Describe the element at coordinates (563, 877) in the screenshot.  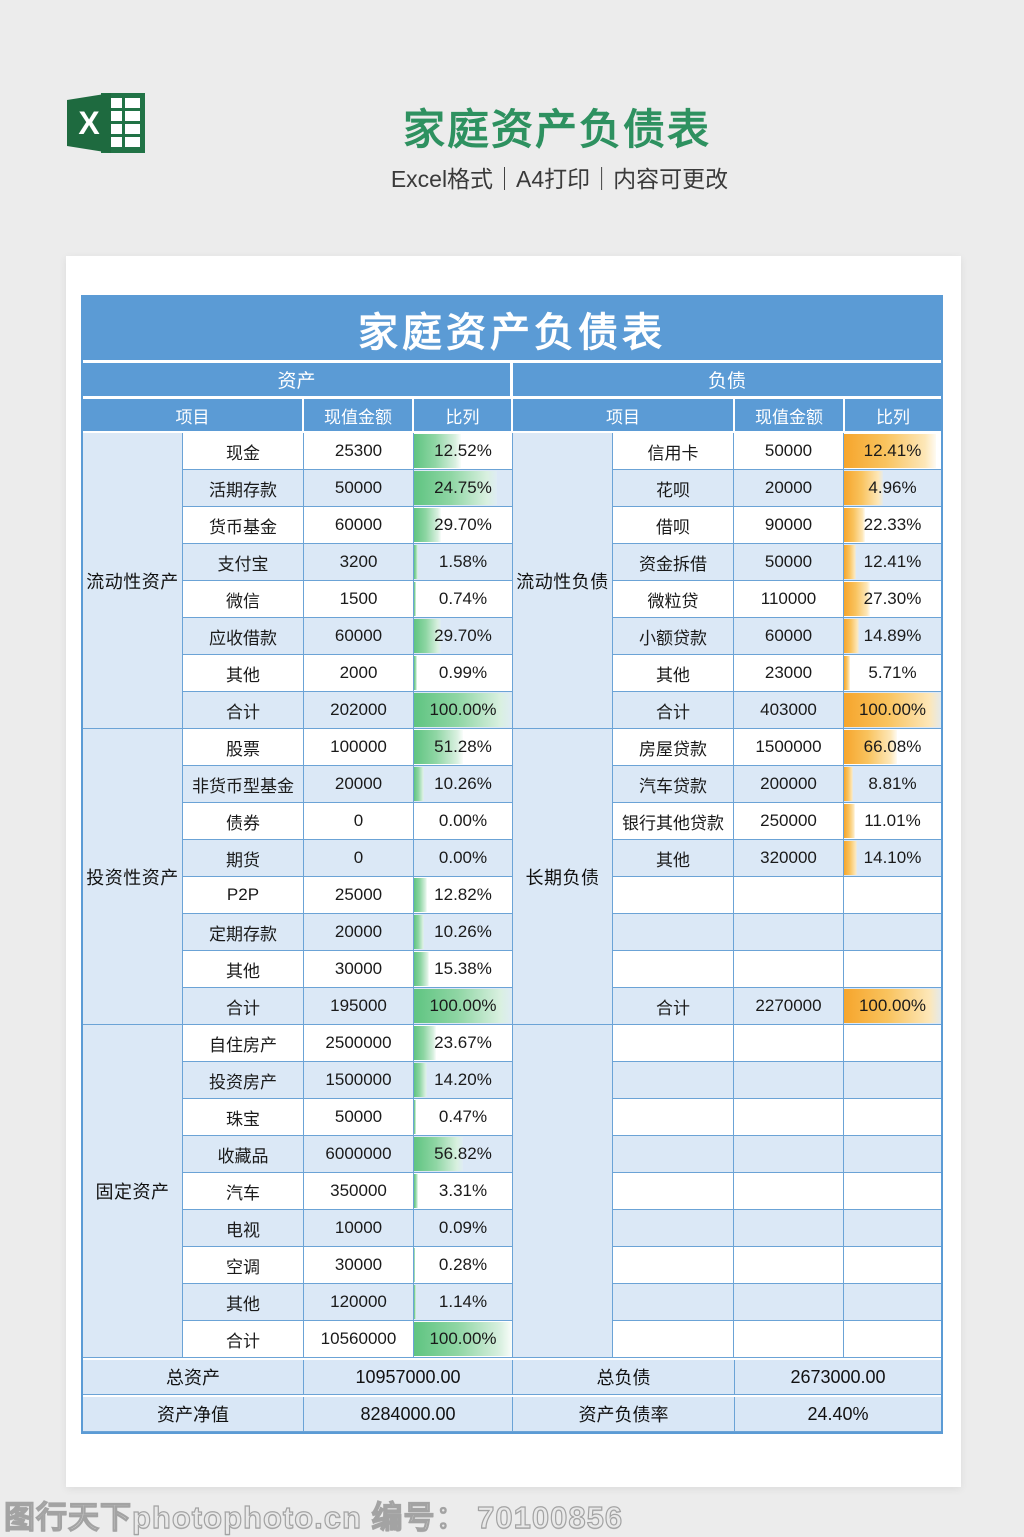
I see `liability-group-cell: 长期负债` at that location.